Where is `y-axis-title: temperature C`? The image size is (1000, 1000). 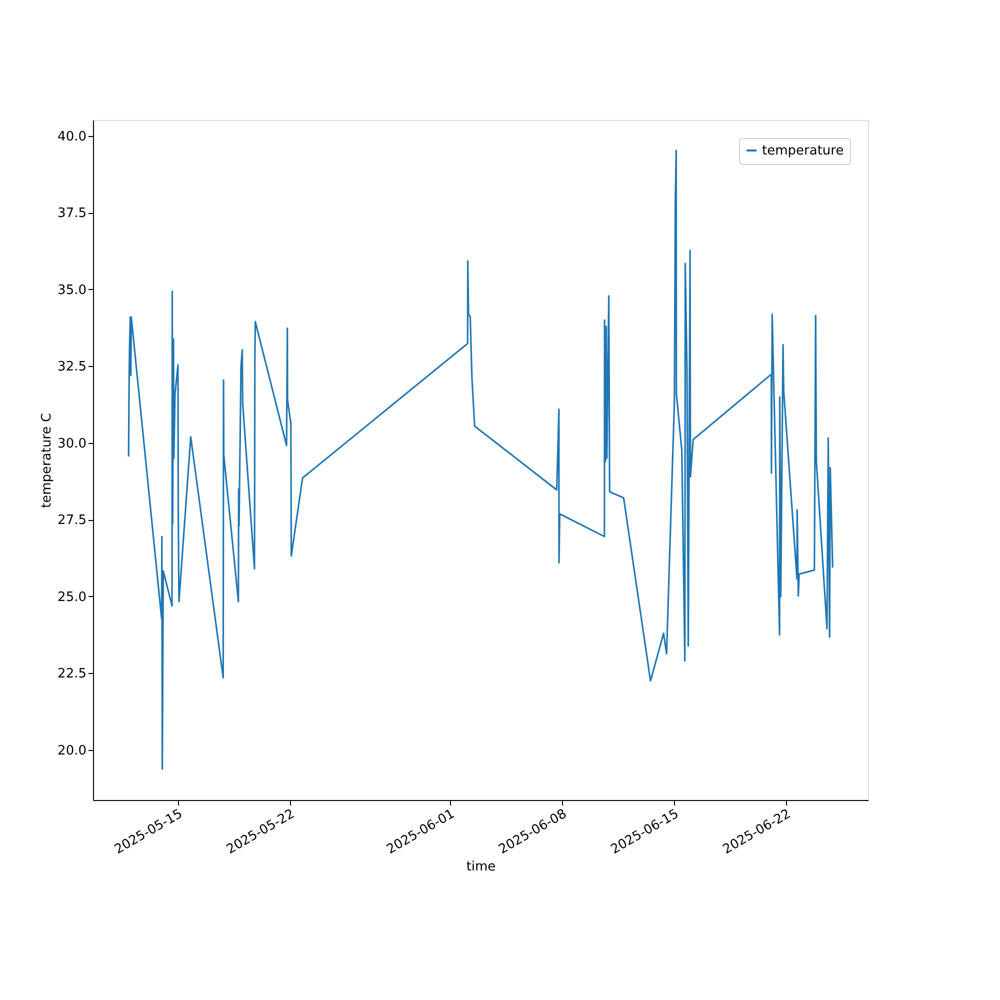 y-axis-title: temperature C is located at coordinates (47, 460).